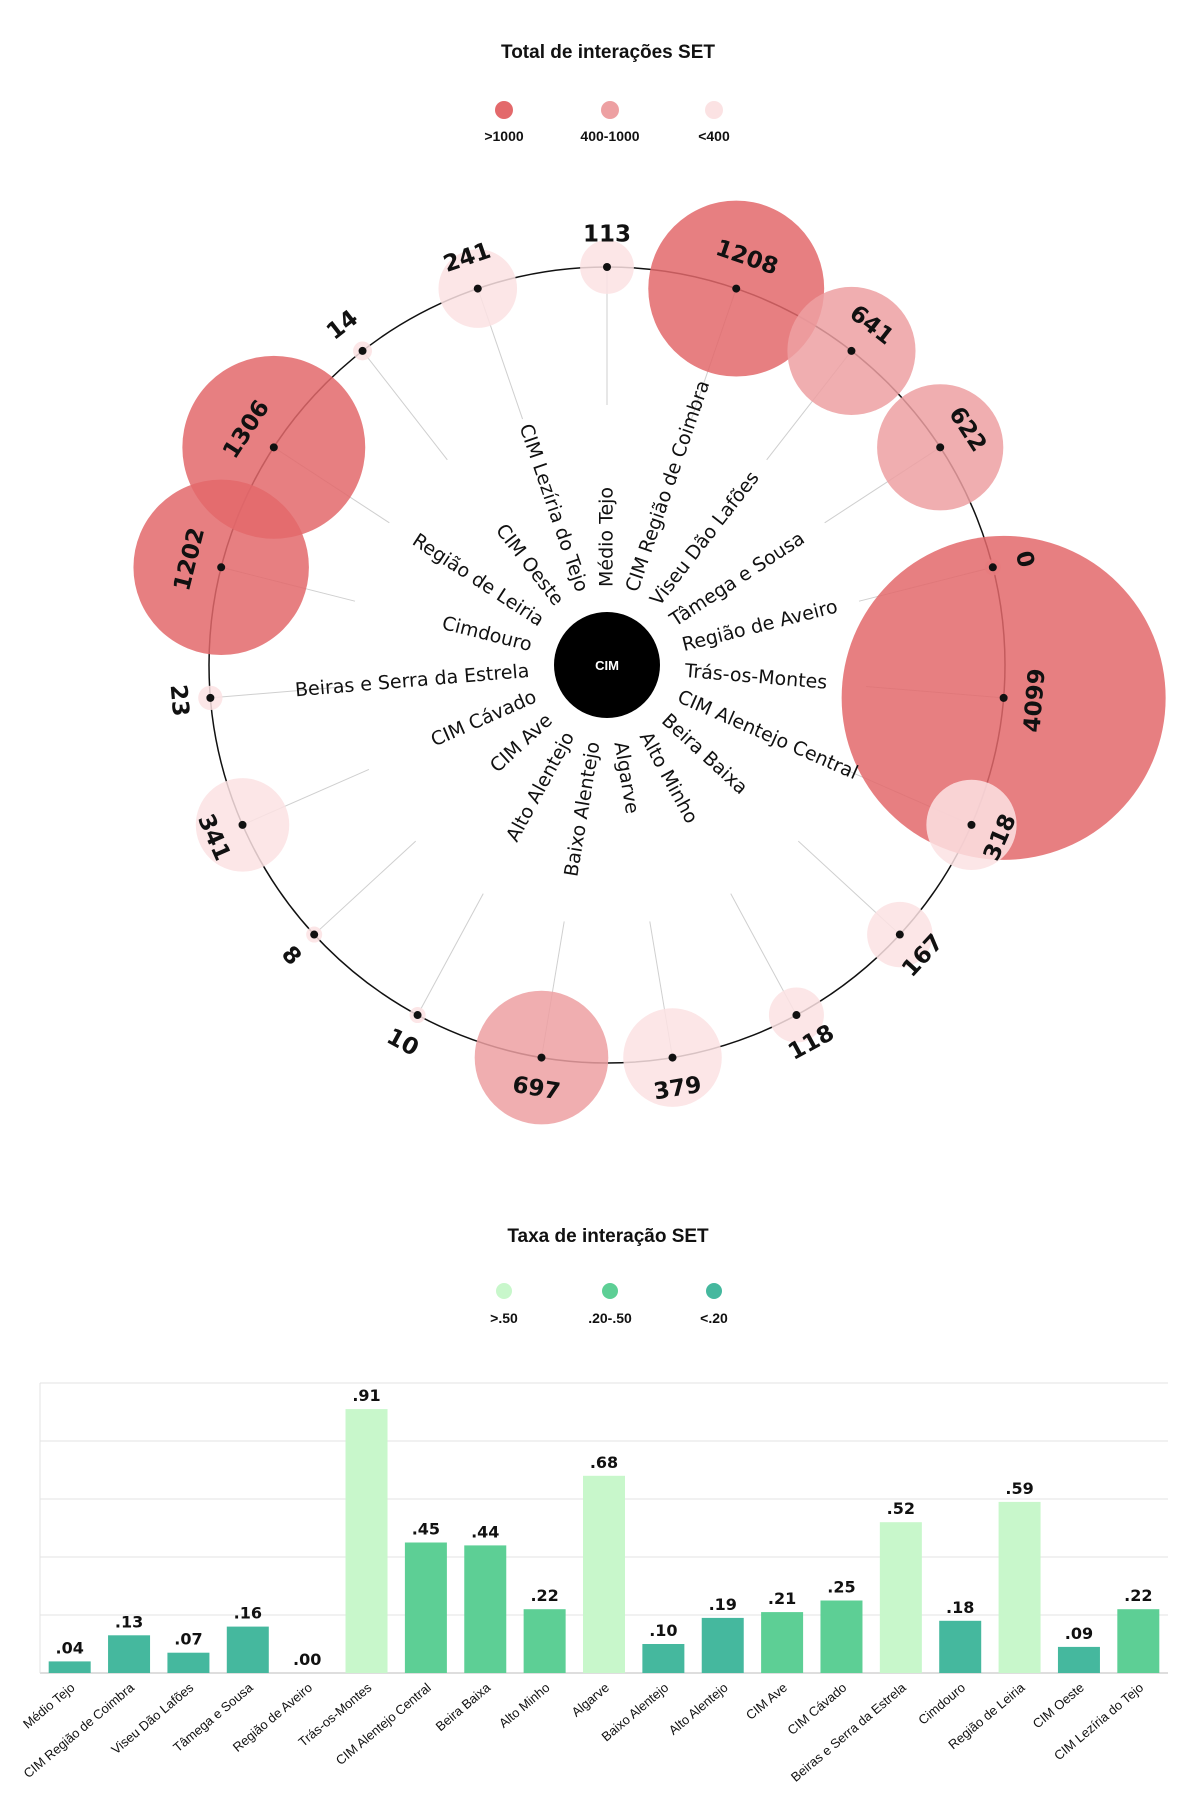 The image size is (1200, 1820). I want to click on legend-label-3: <400, so click(714, 136).